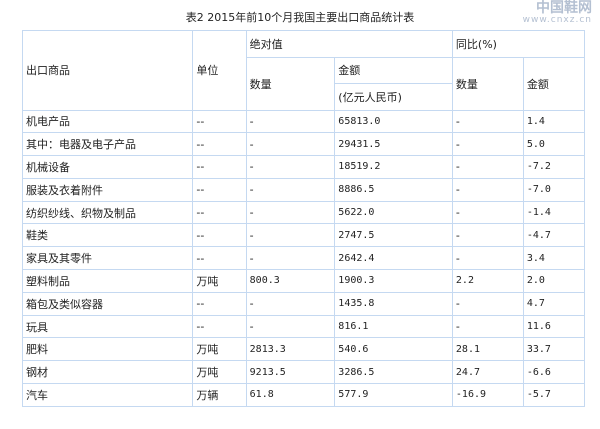 Image resolution: width=600 pixels, height=429 pixels. I want to click on watermark-logo: 中国鞋网 www.cnxz.cn, so click(557, 13).